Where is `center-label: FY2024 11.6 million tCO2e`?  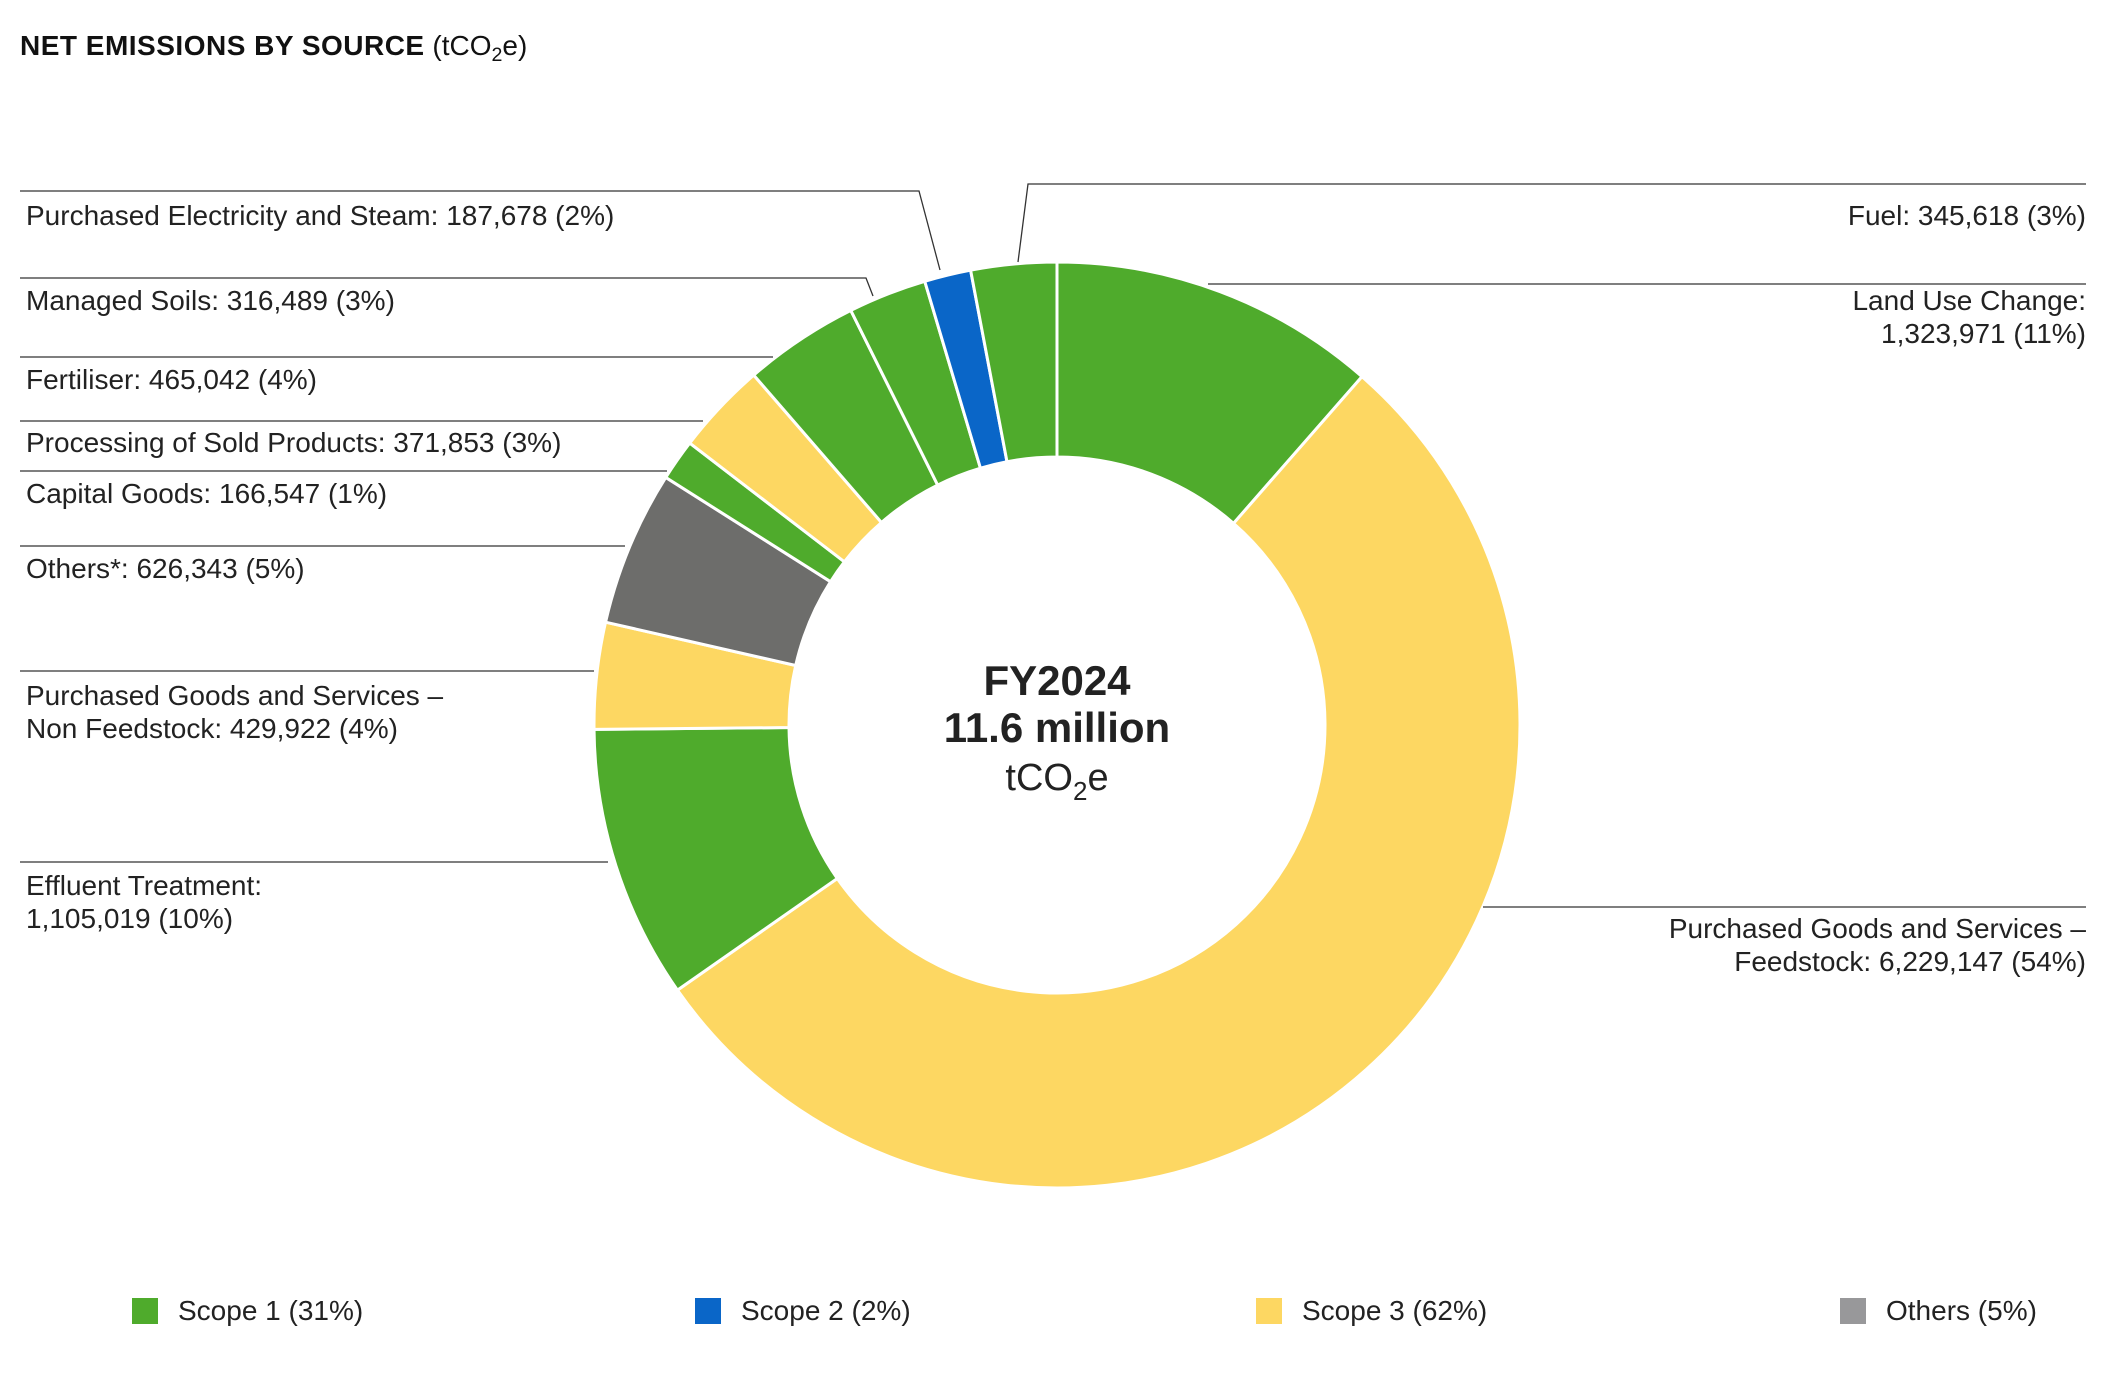 center-label: FY2024 11.6 million tCO2e is located at coordinates (1057, 731).